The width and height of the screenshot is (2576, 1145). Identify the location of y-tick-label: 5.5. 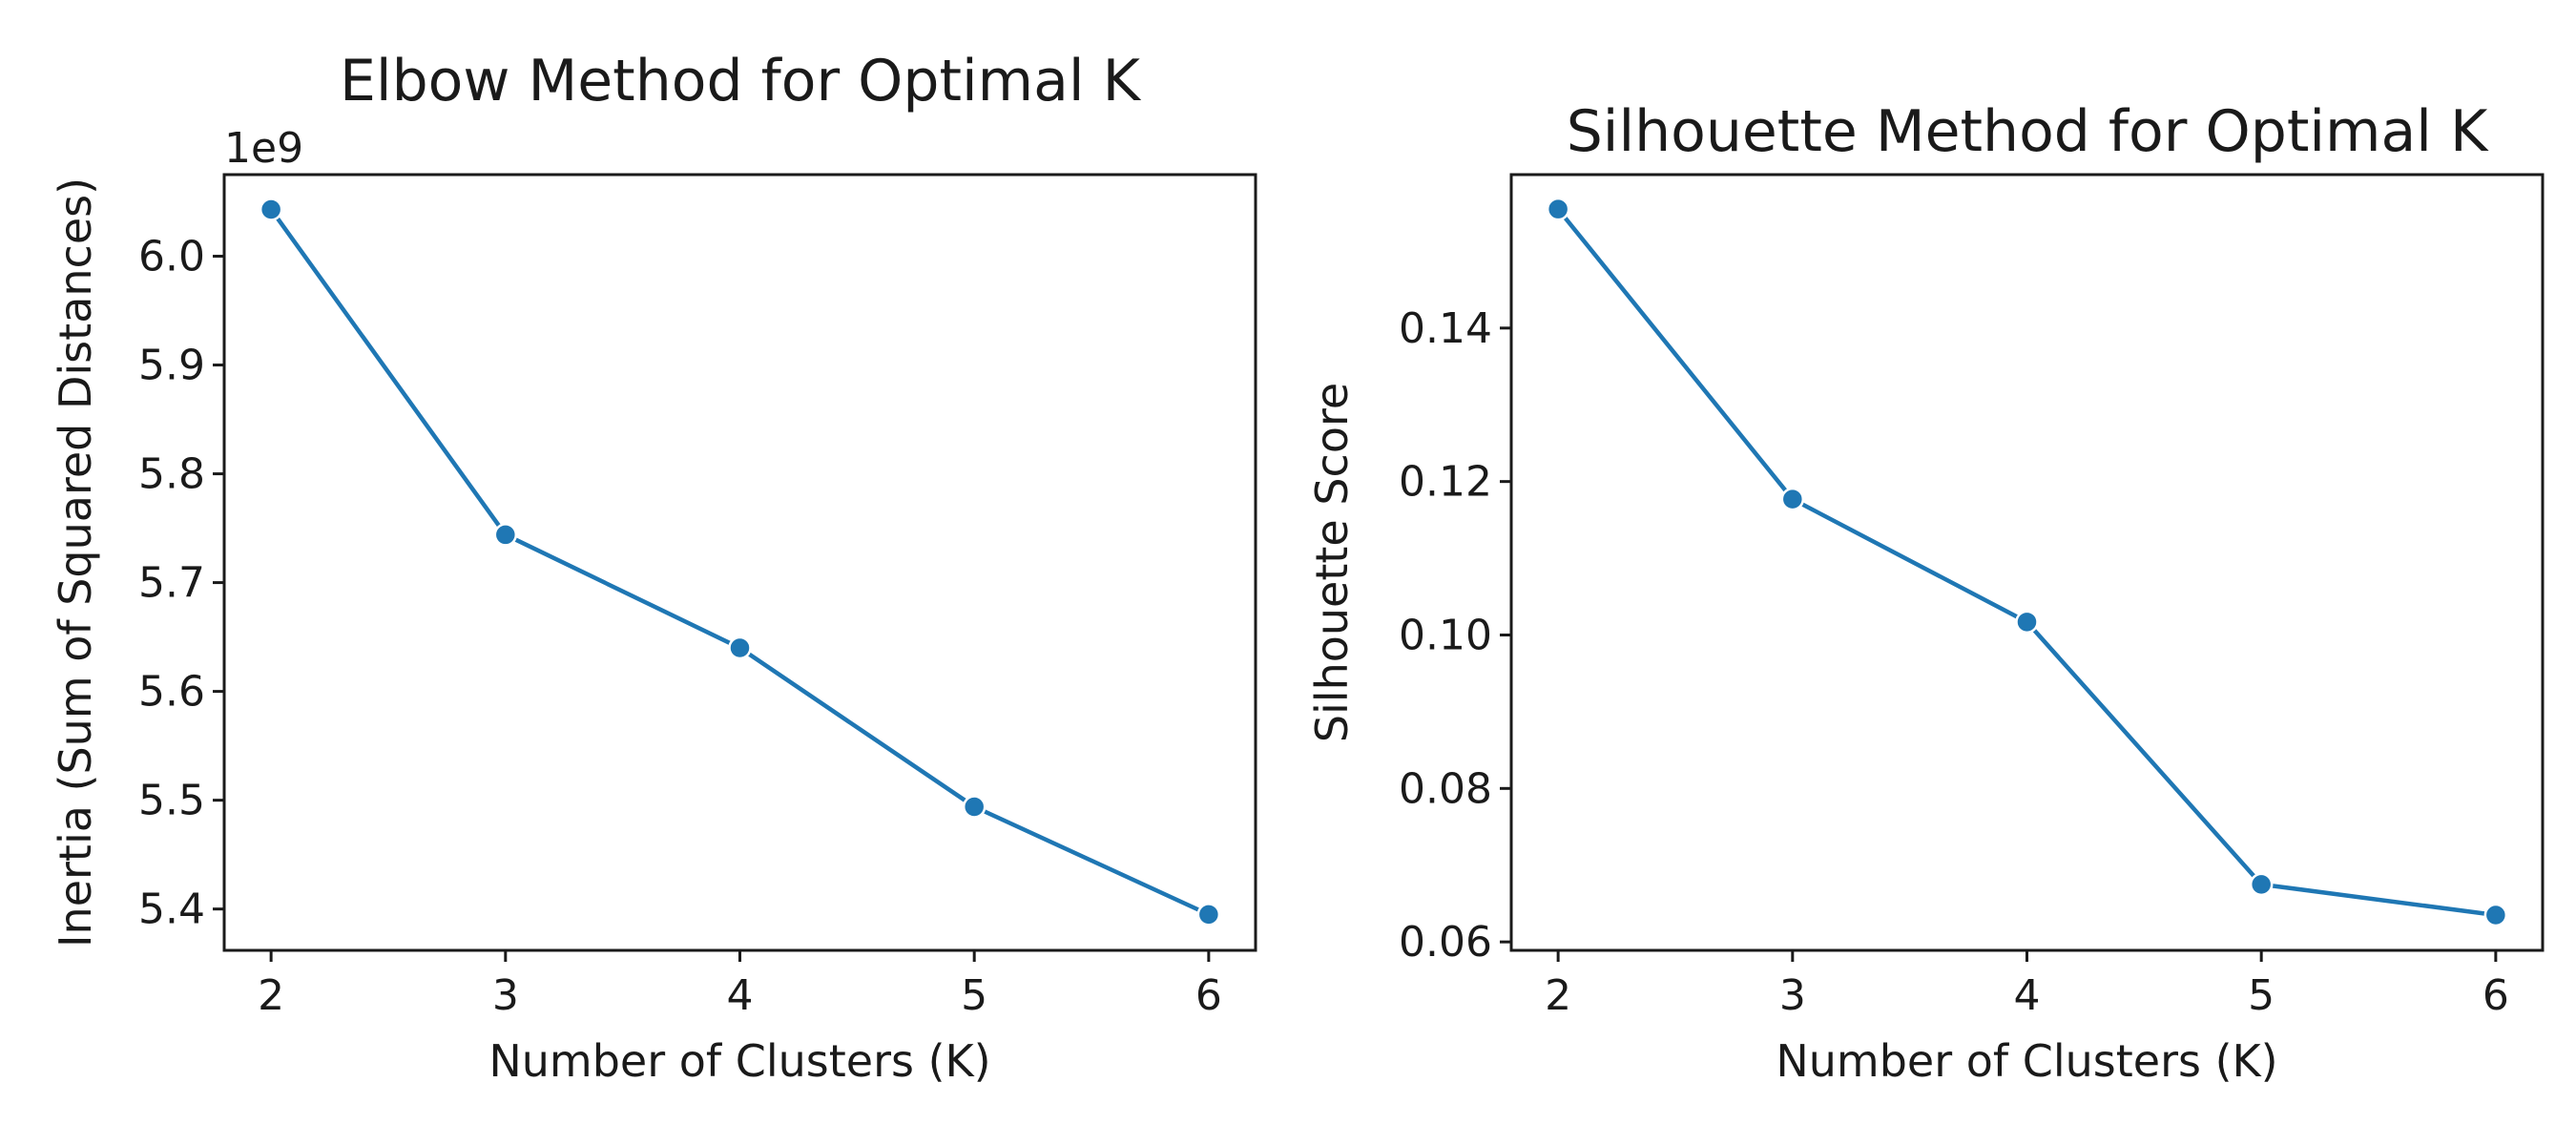
(171, 801).